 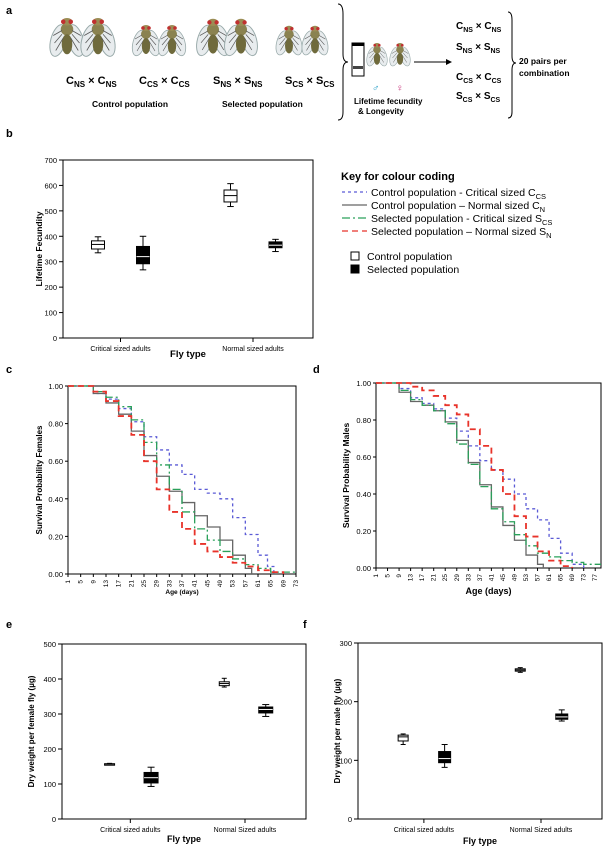 What do you see at coordinates (388, 576) in the screenshot?
I see `x-tick-label-d: 5` at bounding box center [388, 576].